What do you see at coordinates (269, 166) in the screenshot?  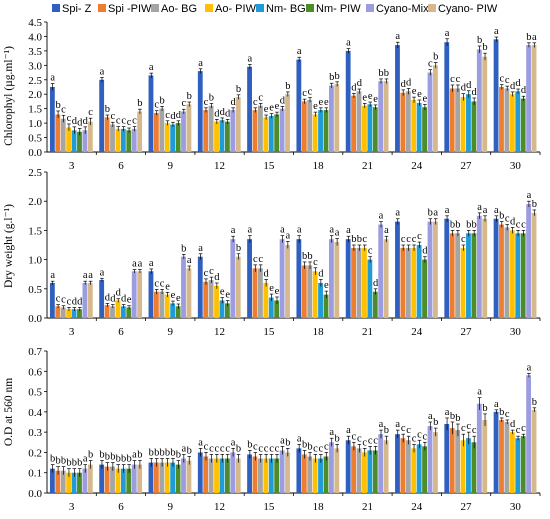 I see `x-tick-label: 15` at bounding box center [269, 166].